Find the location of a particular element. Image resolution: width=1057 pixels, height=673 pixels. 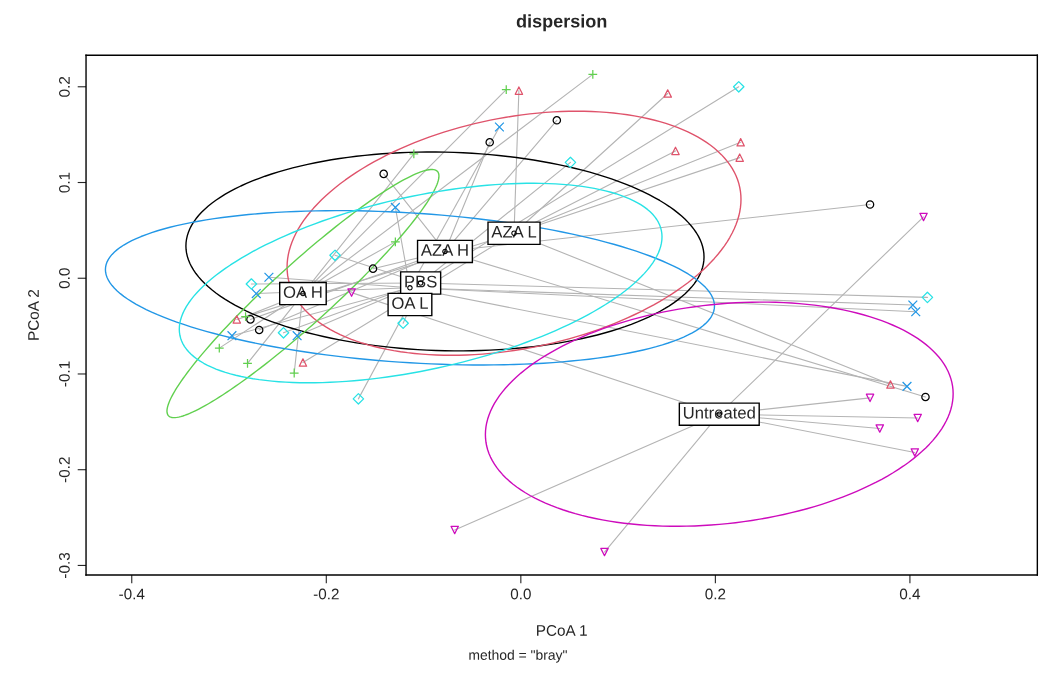

text: method = "bray" is located at coordinates (518, 656).